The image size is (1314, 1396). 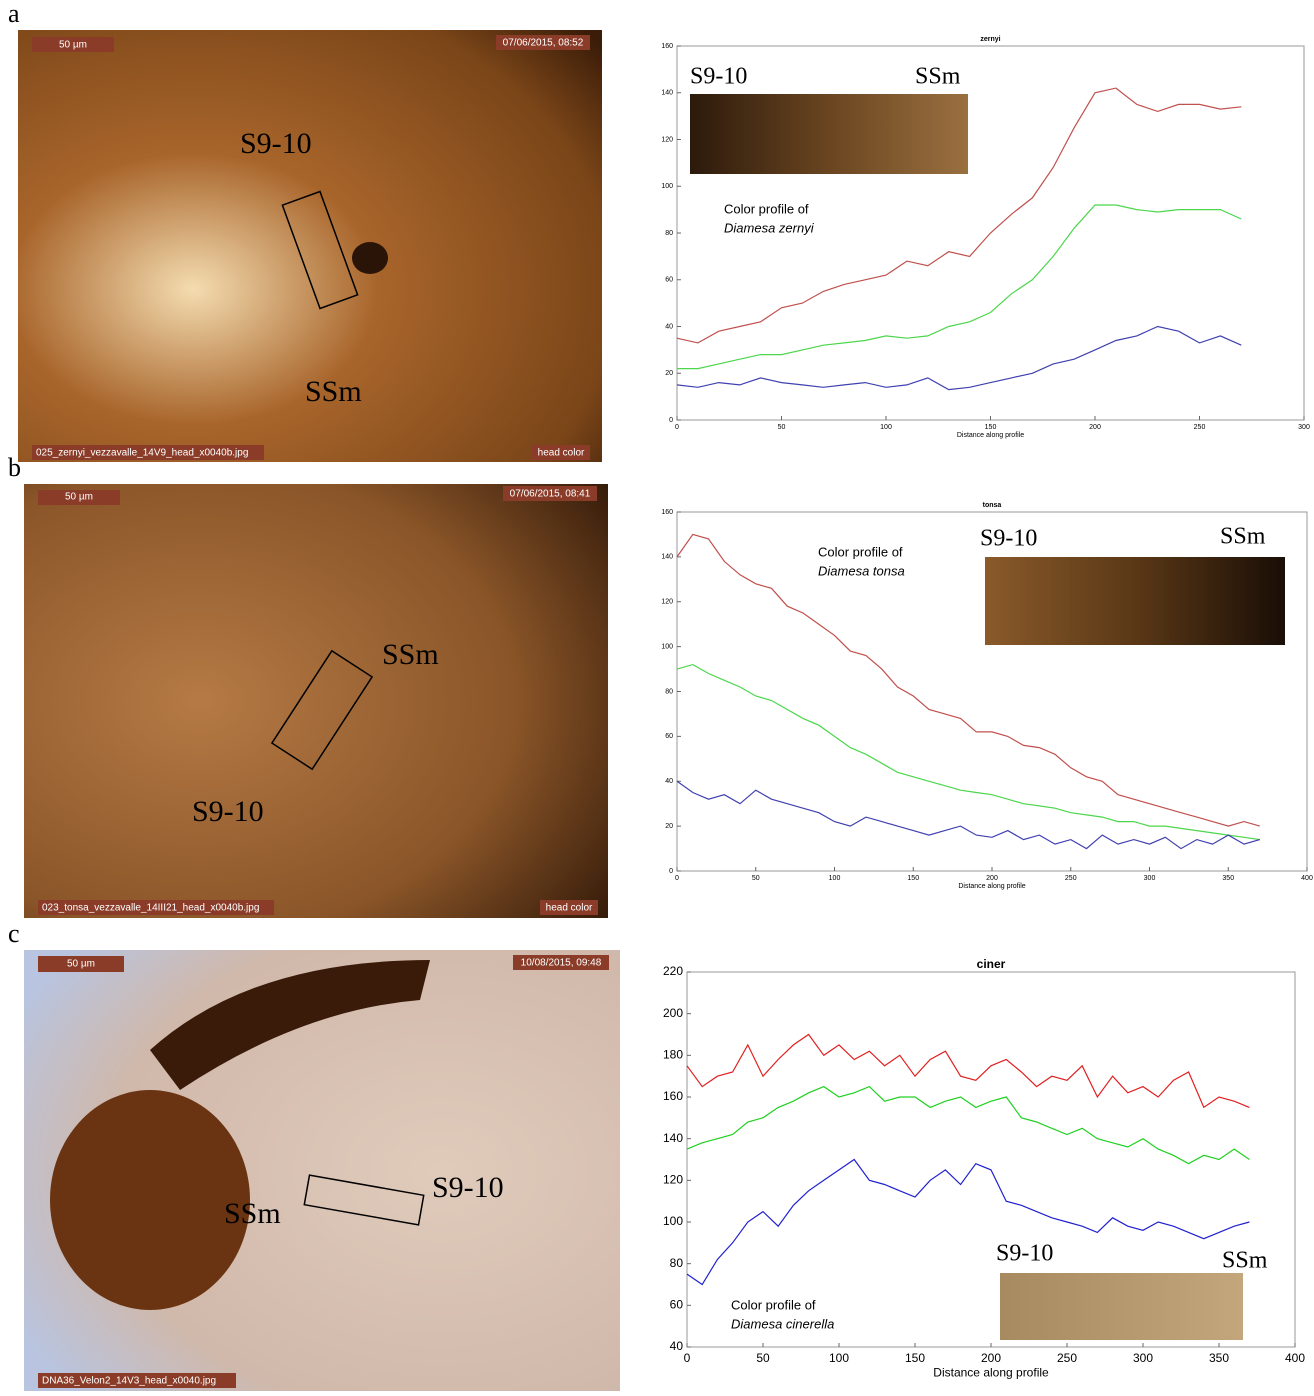 I want to click on y-tick-label: 220, so click(x=673, y=971).